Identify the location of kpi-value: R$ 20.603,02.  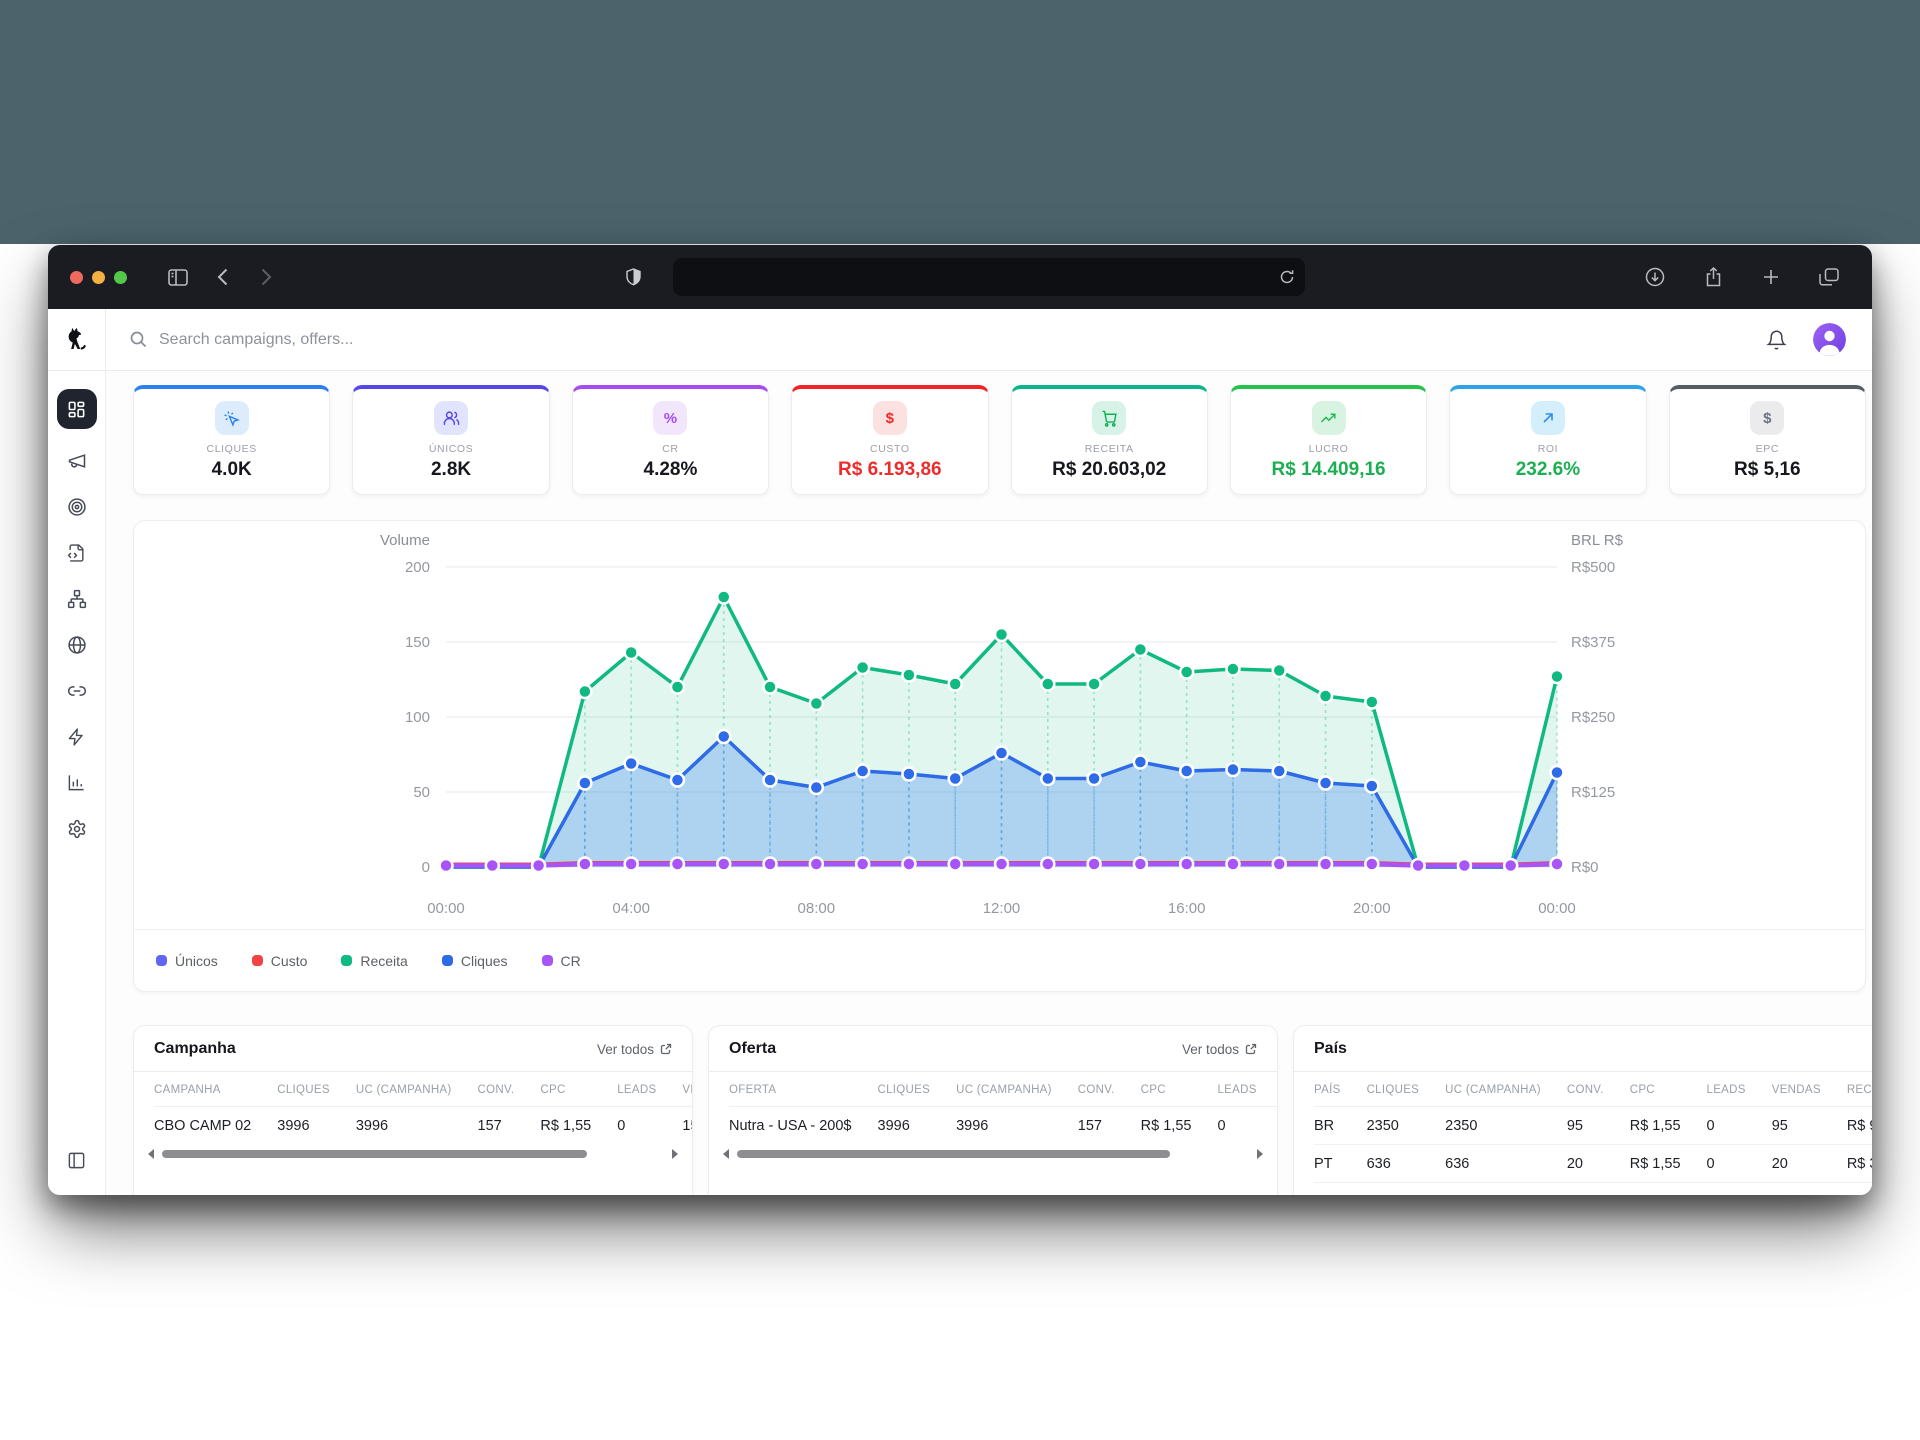
(1109, 469).